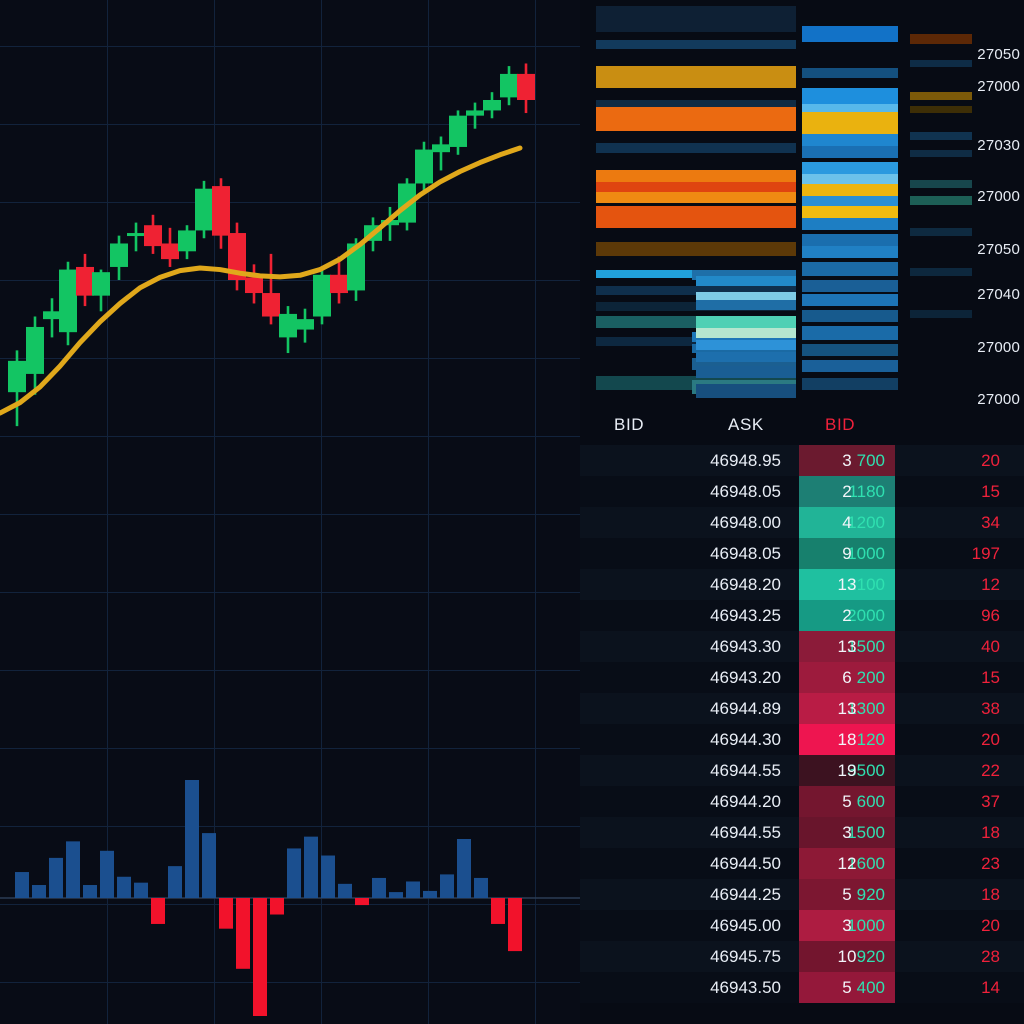 Image resolution: width=1024 pixels, height=1024 pixels. I want to click on dom-heat-value-cell: 4, so click(847, 522).